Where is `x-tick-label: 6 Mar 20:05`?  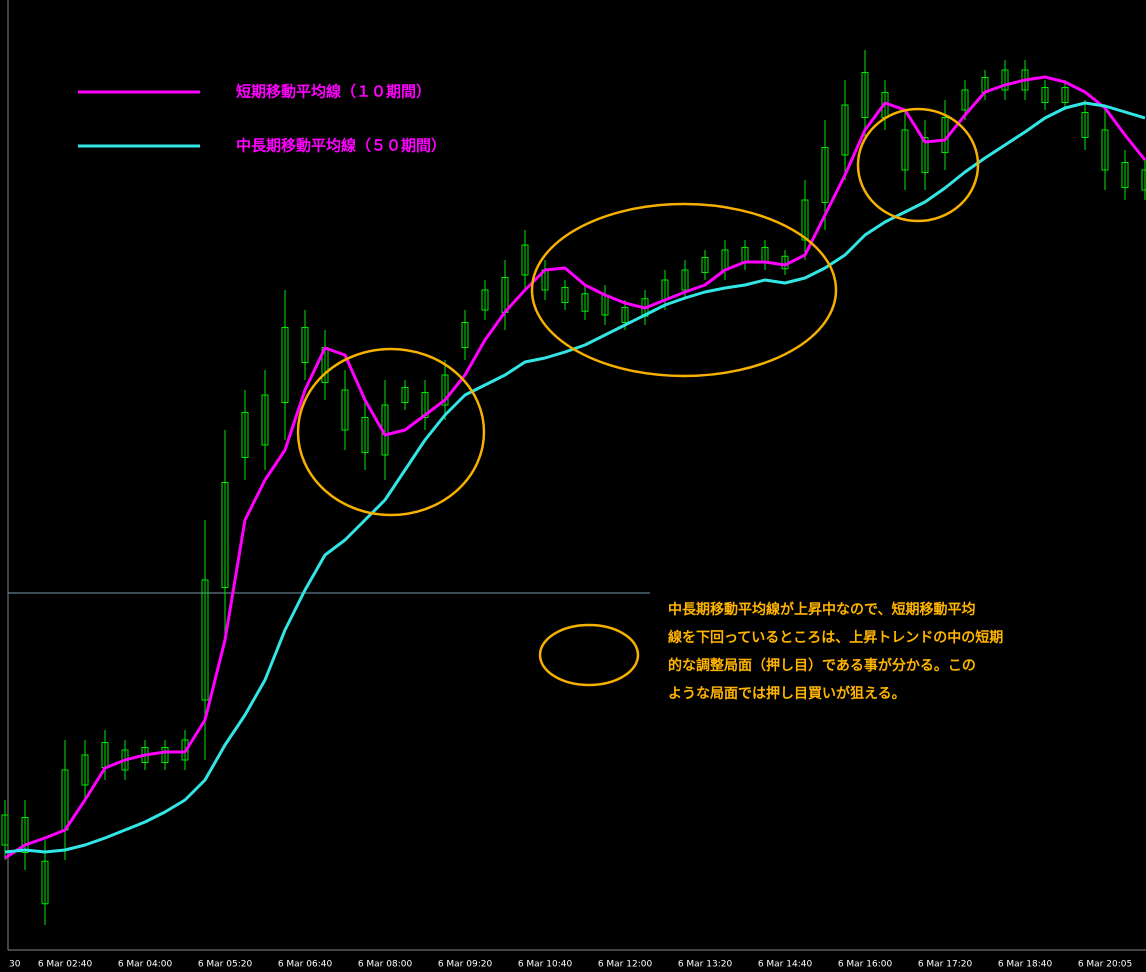 x-tick-label: 6 Mar 20:05 is located at coordinates (1105, 965).